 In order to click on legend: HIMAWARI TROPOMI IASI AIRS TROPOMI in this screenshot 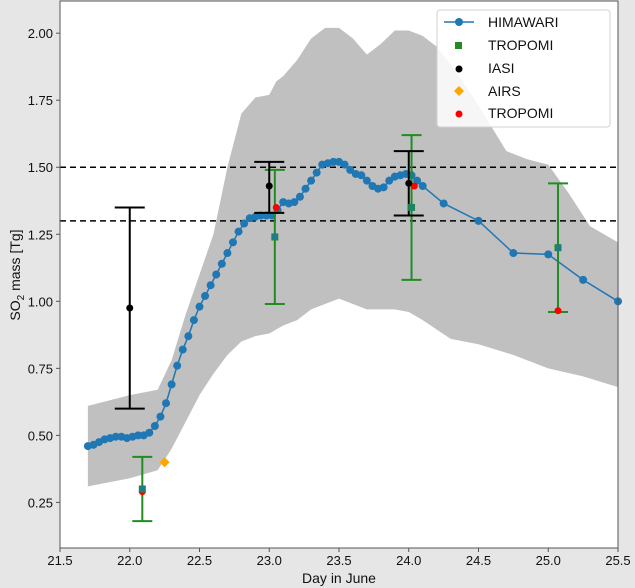, I will do `click(523, 68)`.